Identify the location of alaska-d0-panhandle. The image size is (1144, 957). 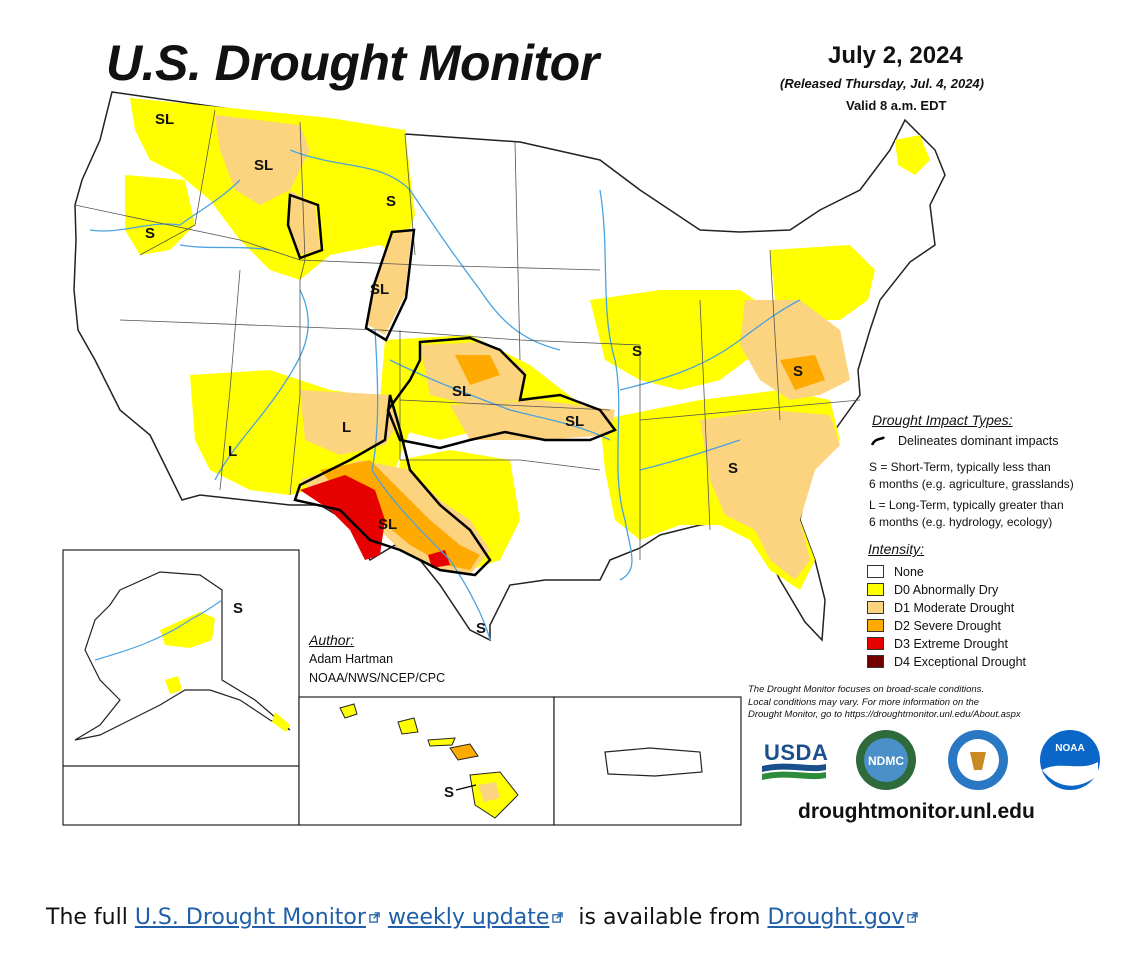
(281, 722).